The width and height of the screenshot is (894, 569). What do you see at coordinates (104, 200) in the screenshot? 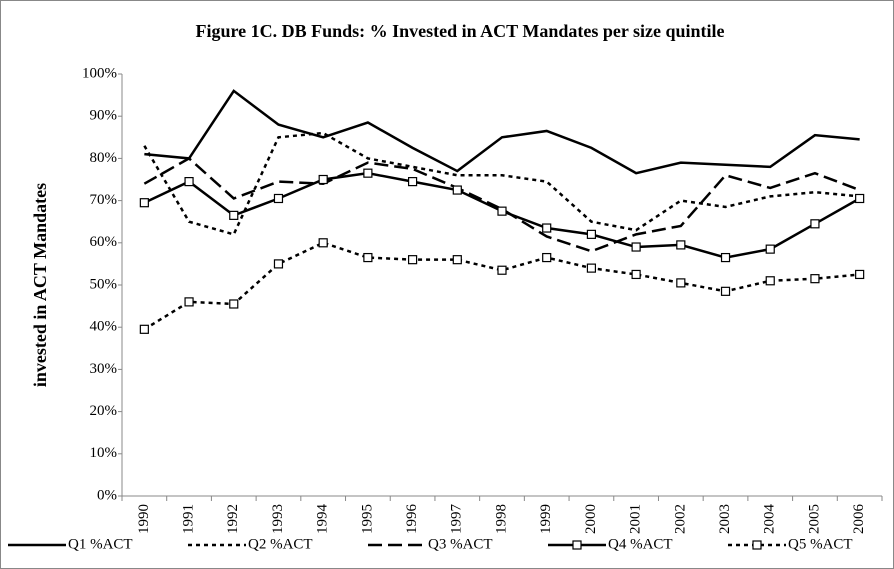
I see `y-tick-label: 70%` at bounding box center [104, 200].